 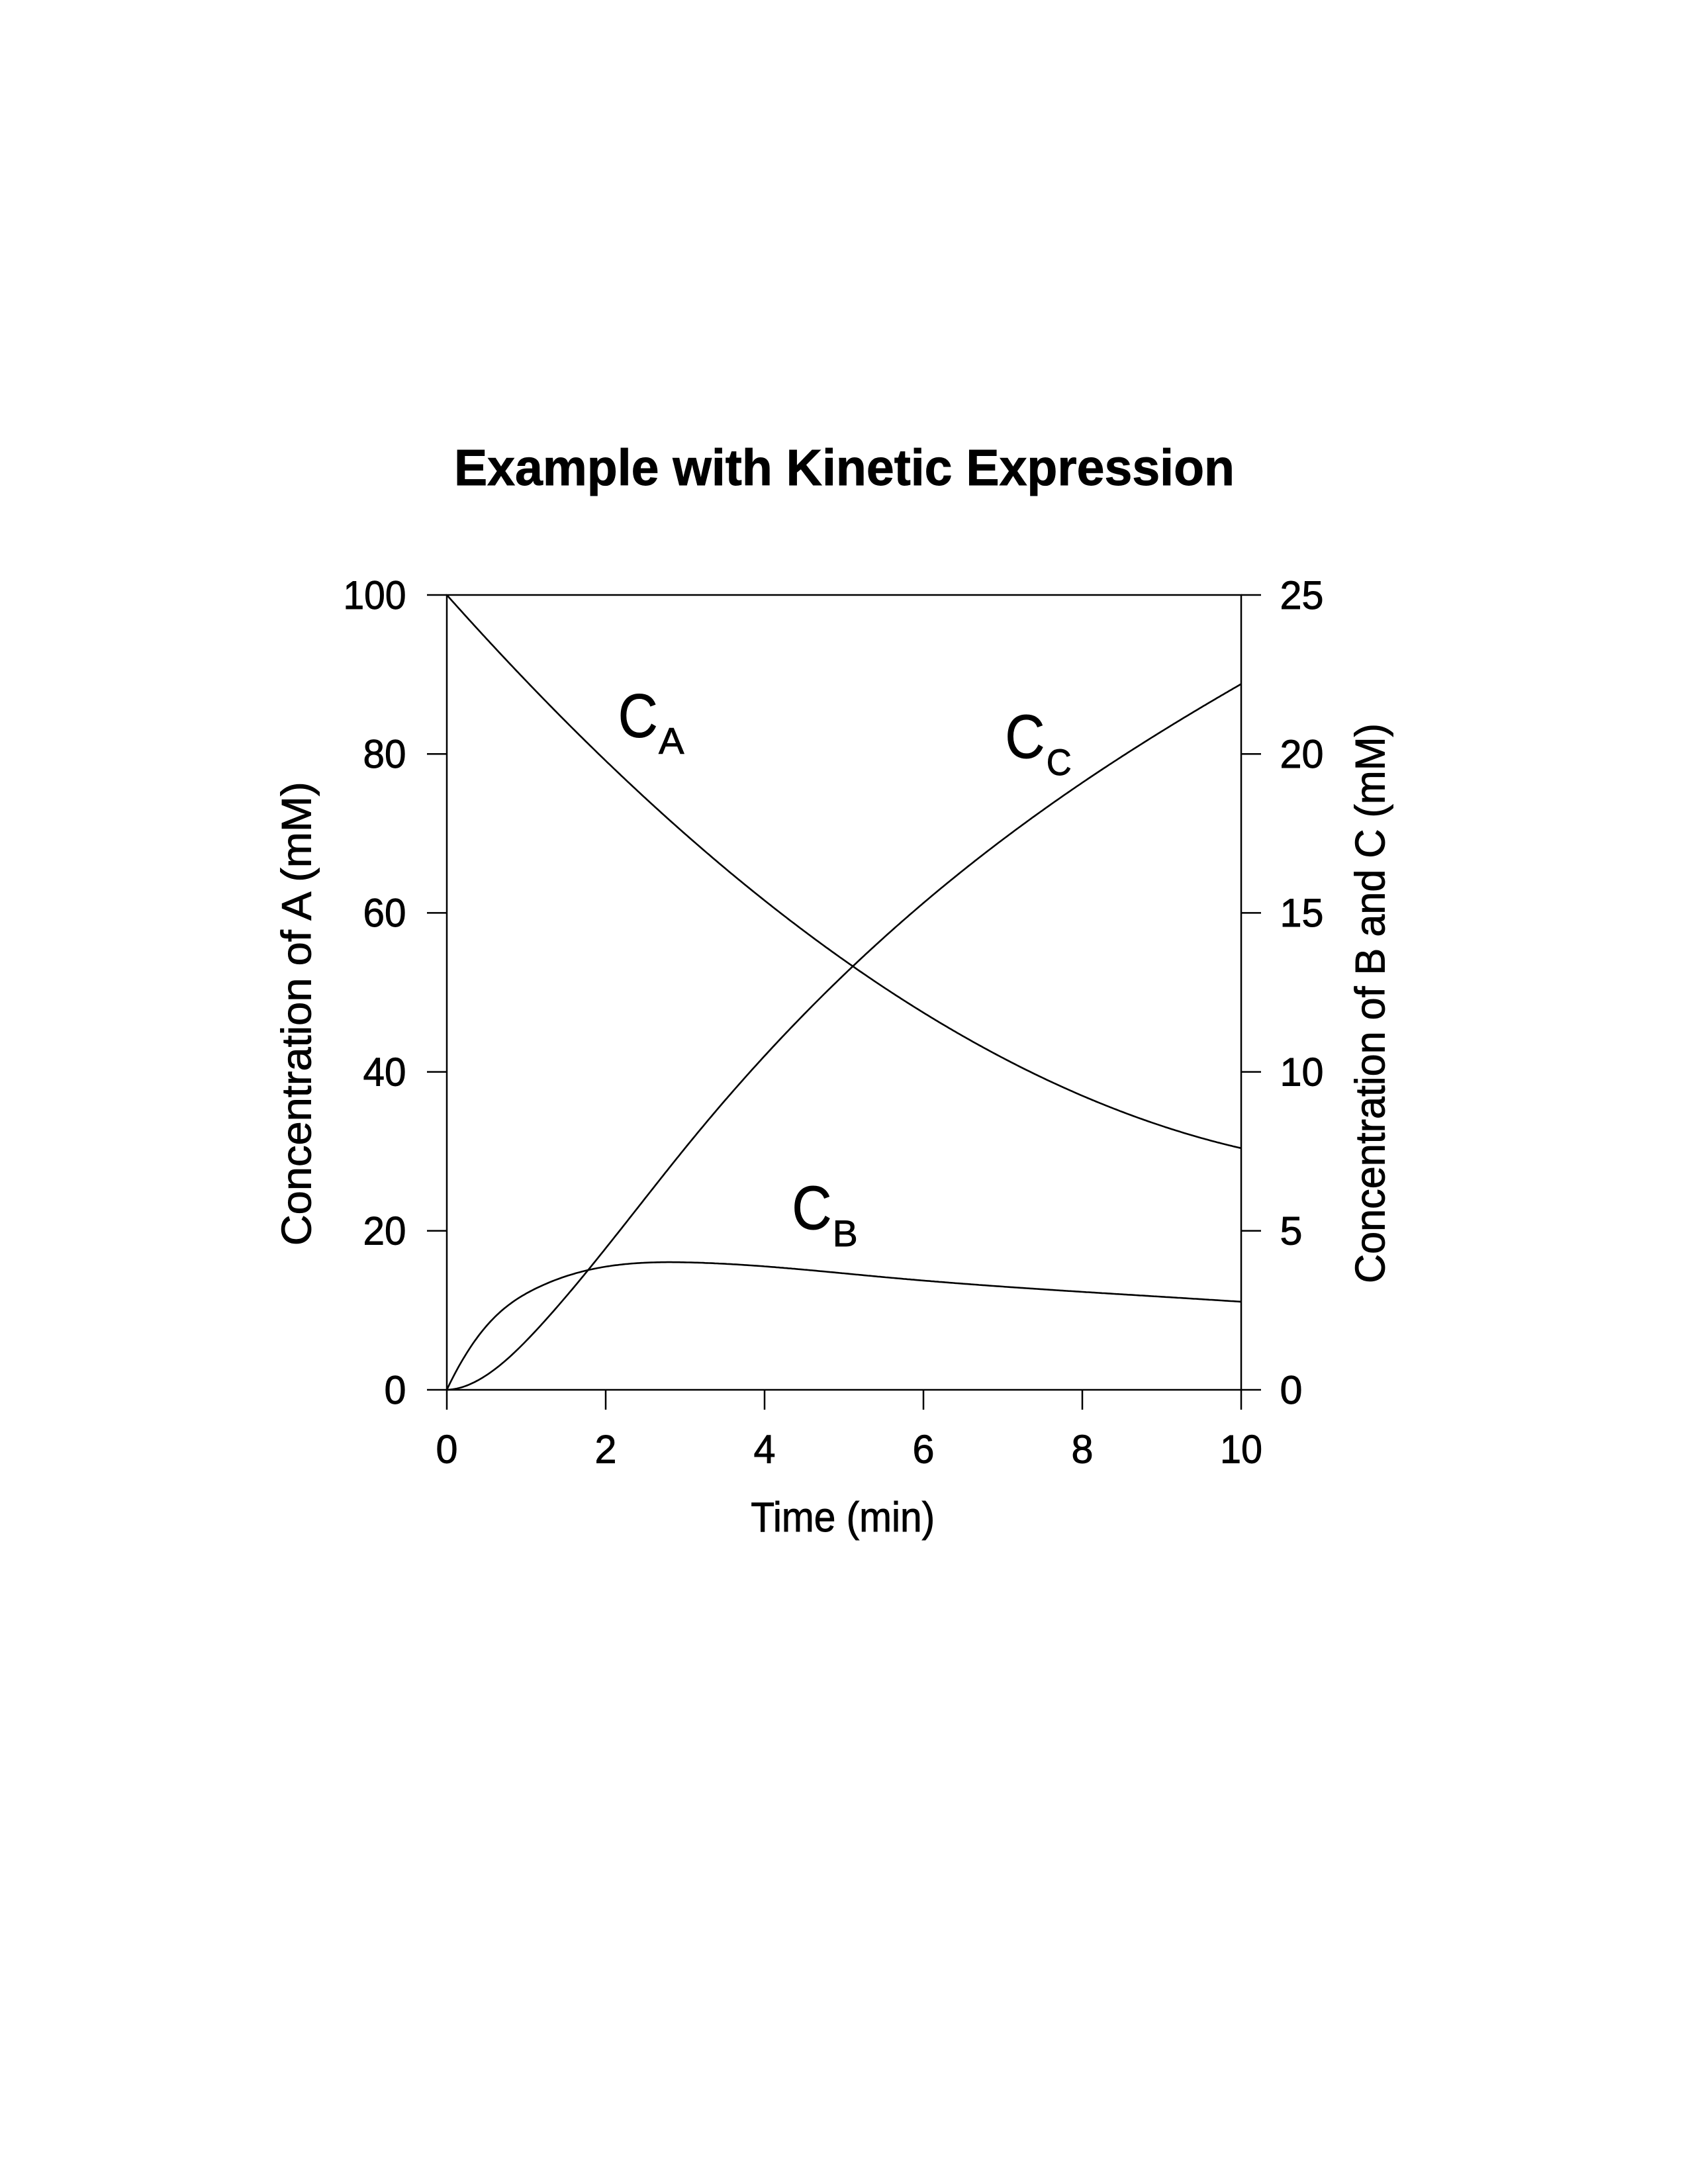 I want to click on svg-text: A, so click(x=671, y=741).